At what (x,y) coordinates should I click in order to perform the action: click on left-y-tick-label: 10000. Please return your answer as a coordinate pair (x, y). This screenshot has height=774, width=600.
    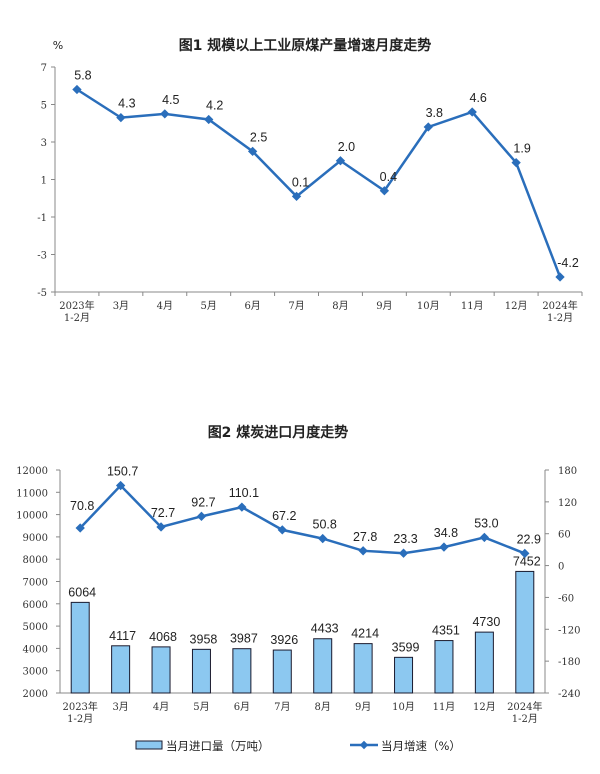
    Looking at the image, I should click on (32, 516).